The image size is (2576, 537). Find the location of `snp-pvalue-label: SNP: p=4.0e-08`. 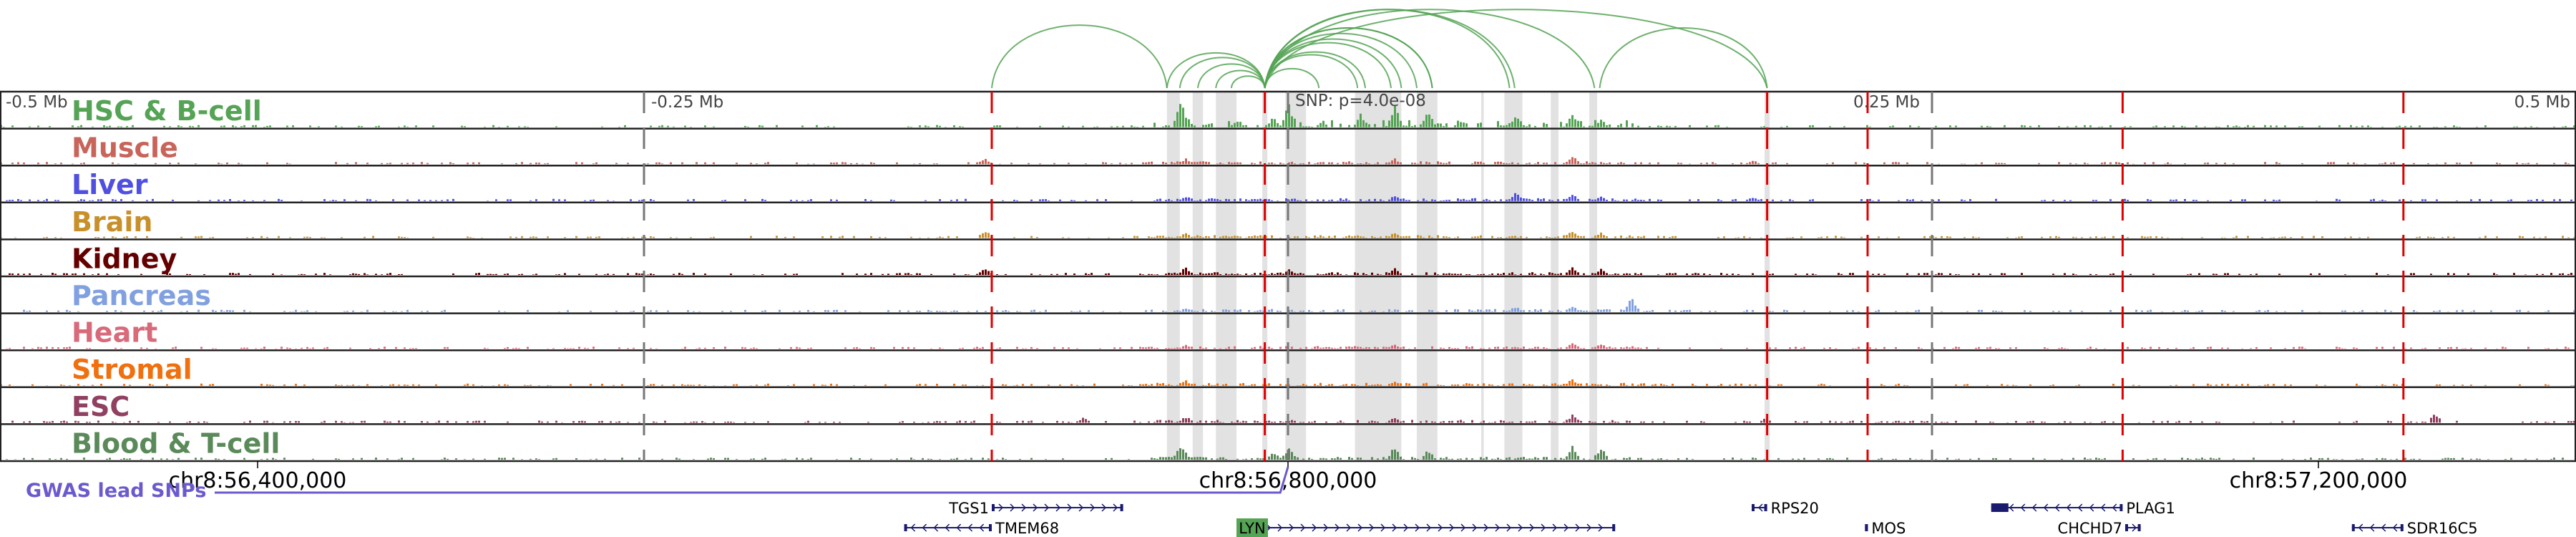

snp-pvalue-label: SNP: p=4.0e-08 is located at coordinates (1360, 101).